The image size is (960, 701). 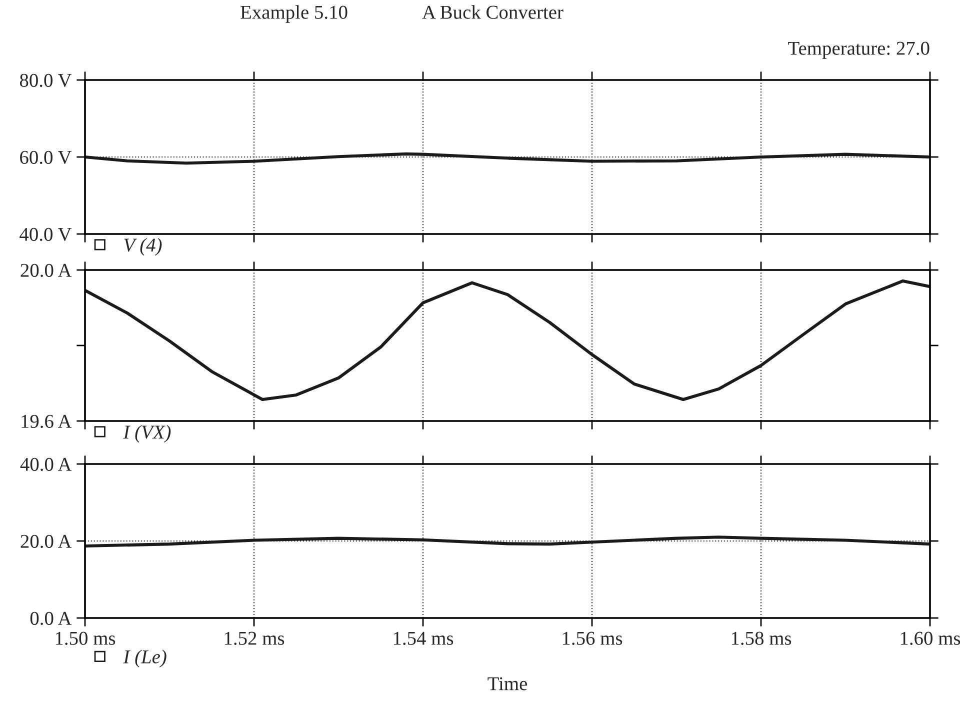 What do you see at coordinates (46, 235) in the screenshot?
I see `y-tick-label: 40.0 V` at bounding box center [46, 235].